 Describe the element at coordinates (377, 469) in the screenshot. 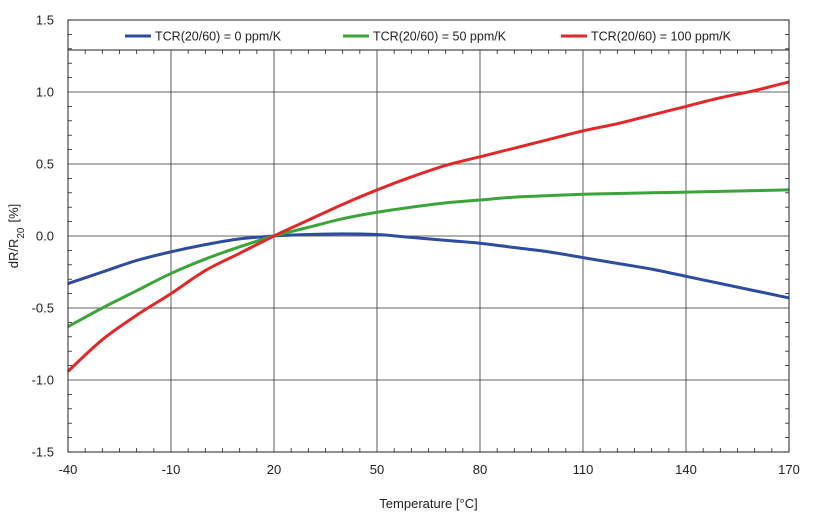

I see `x-tick-label: 50` at that location.